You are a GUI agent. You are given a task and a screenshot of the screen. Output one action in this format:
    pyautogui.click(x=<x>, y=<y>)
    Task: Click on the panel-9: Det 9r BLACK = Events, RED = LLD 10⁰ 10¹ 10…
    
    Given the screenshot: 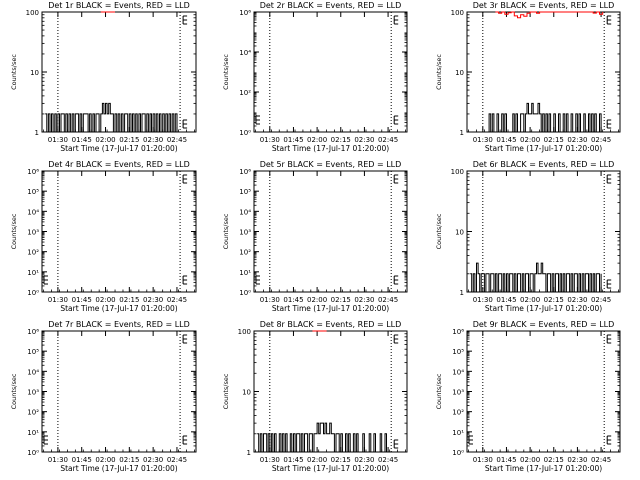 What is the action you would take?
    pyautogui.click(x=528, y=396)
    